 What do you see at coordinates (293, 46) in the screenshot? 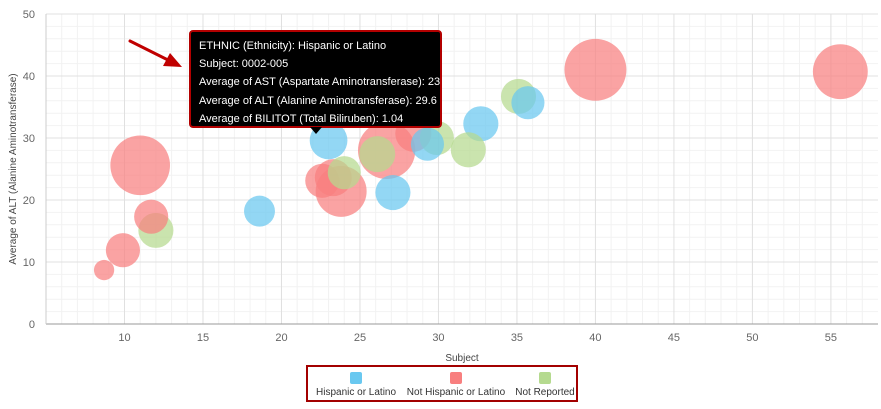
I see `tooltip-line-ethnicity: ETHNIC (Ethnicity): Hispanic or Latino` at bounding box center [293, 46].